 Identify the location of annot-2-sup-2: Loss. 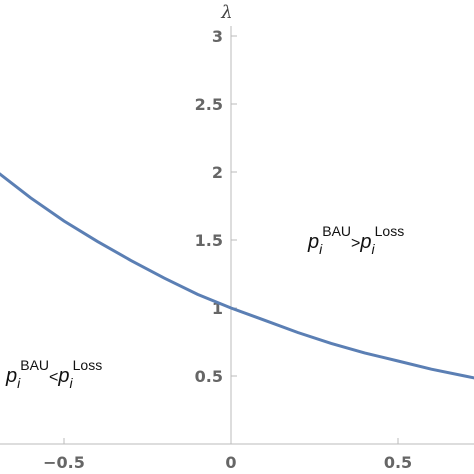
(88, 365).